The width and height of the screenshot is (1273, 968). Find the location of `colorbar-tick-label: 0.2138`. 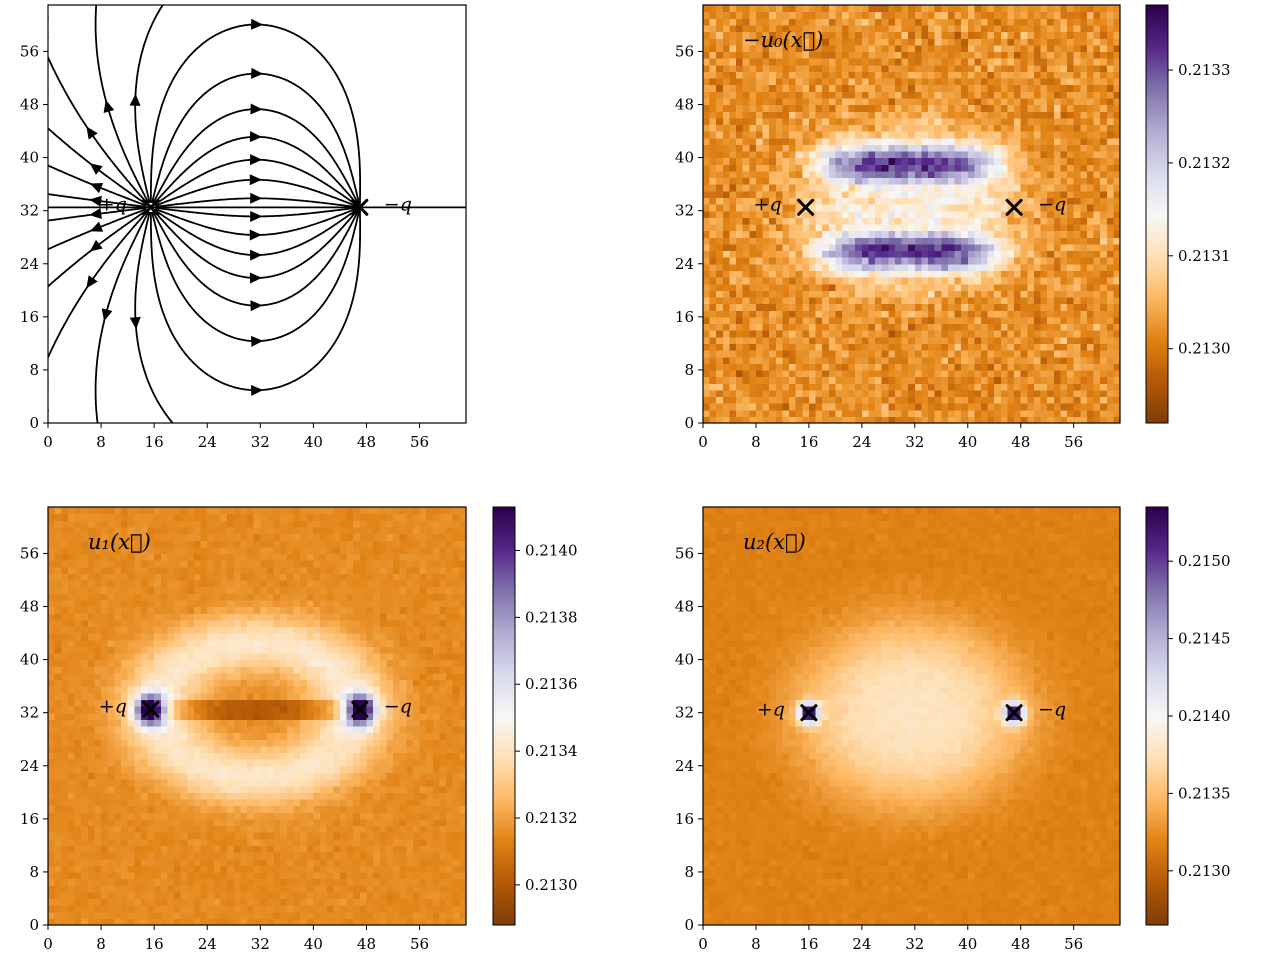

colorbar-tick-label: 0.2138 is located at coordinates (551, 617).